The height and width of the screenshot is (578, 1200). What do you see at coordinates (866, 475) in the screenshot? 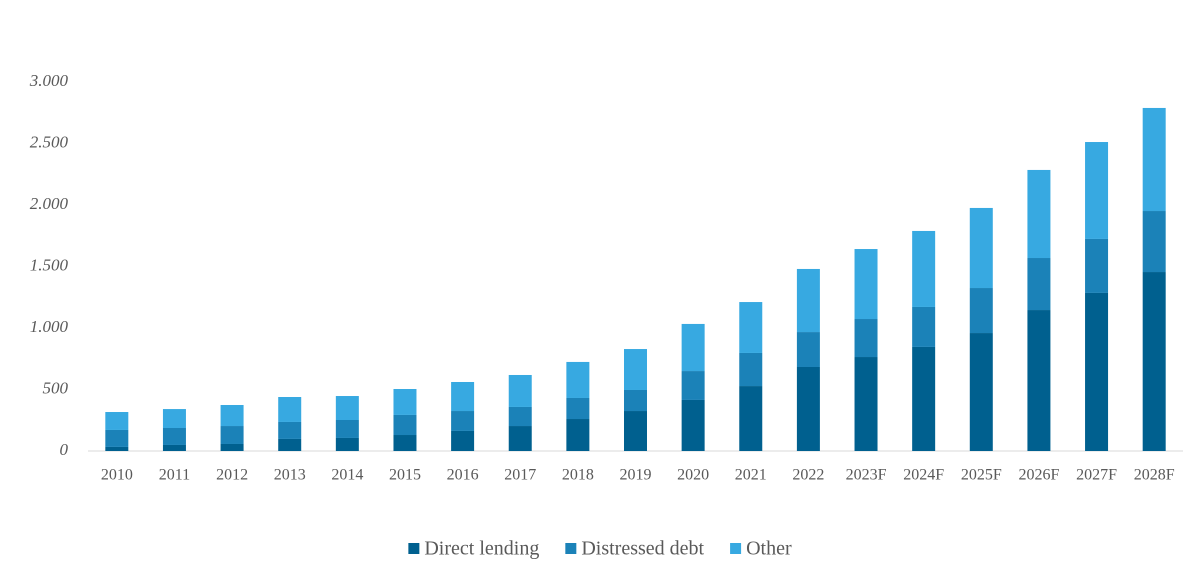
I see `x-tick-label: 2023F` at bounding box center [866, 475].